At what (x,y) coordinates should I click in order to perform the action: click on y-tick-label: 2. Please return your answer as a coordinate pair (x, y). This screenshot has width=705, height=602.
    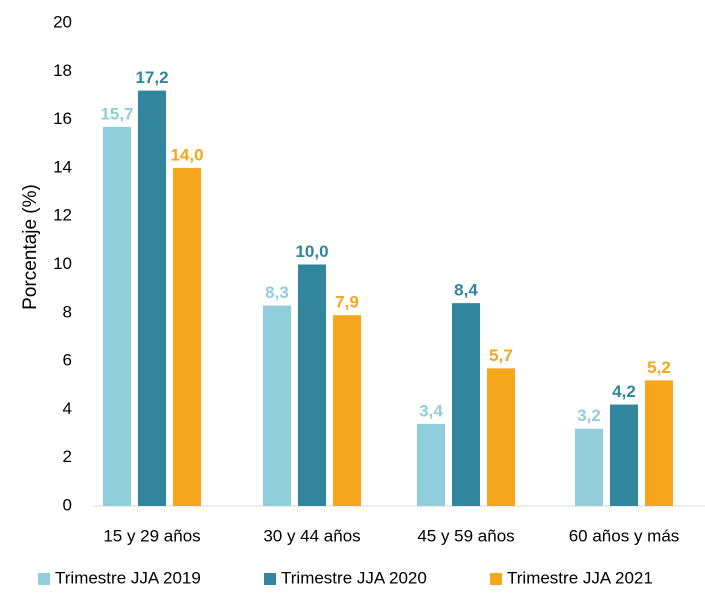
    Looking at the image, I should click on (67, 456).